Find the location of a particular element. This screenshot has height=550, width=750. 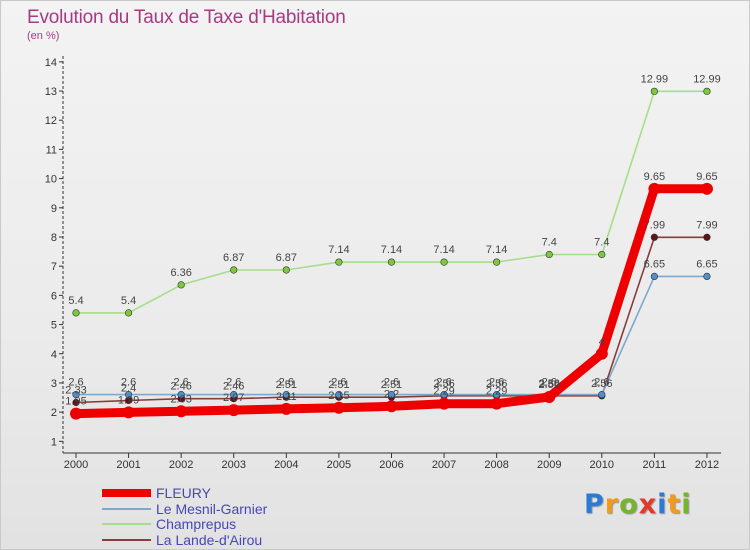

data-label: 12.99 is located at coordinates (707, 79).